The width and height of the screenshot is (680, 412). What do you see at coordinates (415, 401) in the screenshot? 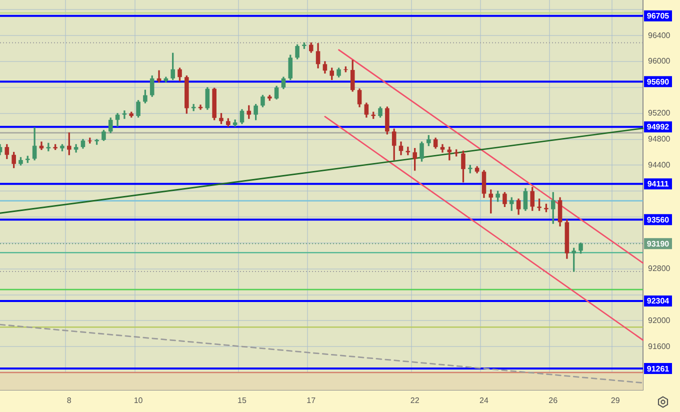
I see `x-tick-label: 22` at bounding box center [415, 401].